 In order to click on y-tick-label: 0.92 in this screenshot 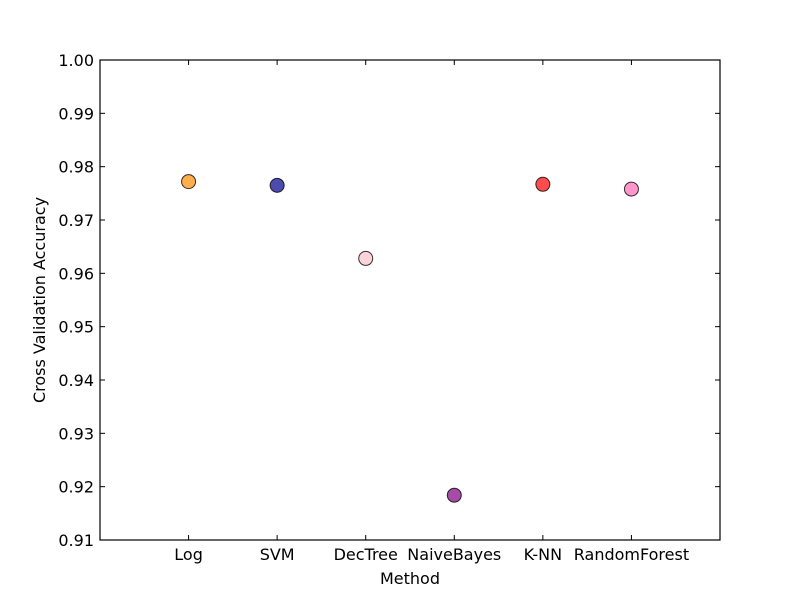, I will do `click(76, 487)`.